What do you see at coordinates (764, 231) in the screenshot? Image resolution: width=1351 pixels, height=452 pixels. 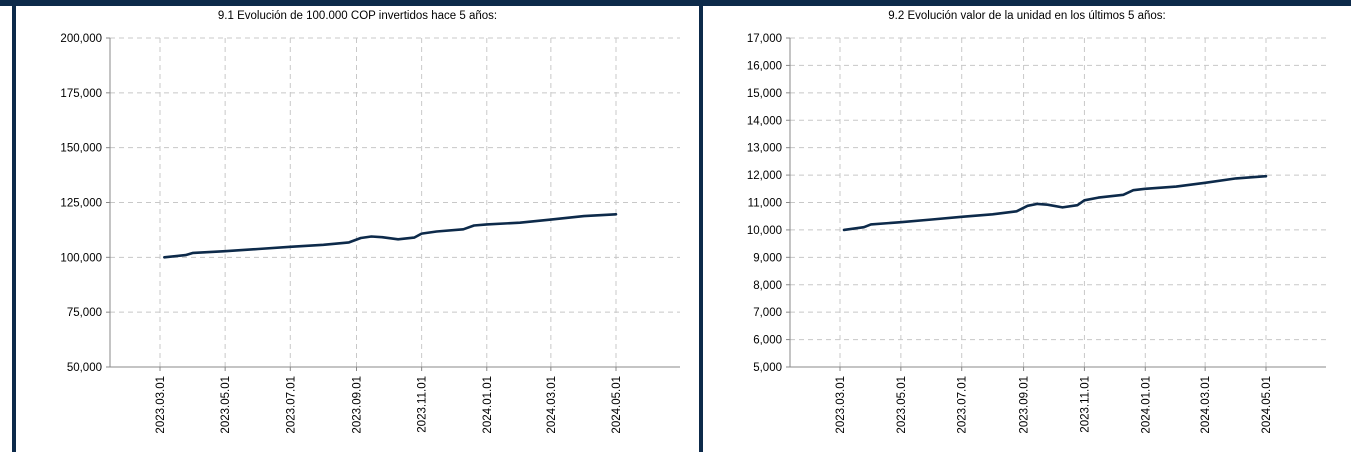 I see `y-tick-label: 10,000` at bounding box center [764, 231].